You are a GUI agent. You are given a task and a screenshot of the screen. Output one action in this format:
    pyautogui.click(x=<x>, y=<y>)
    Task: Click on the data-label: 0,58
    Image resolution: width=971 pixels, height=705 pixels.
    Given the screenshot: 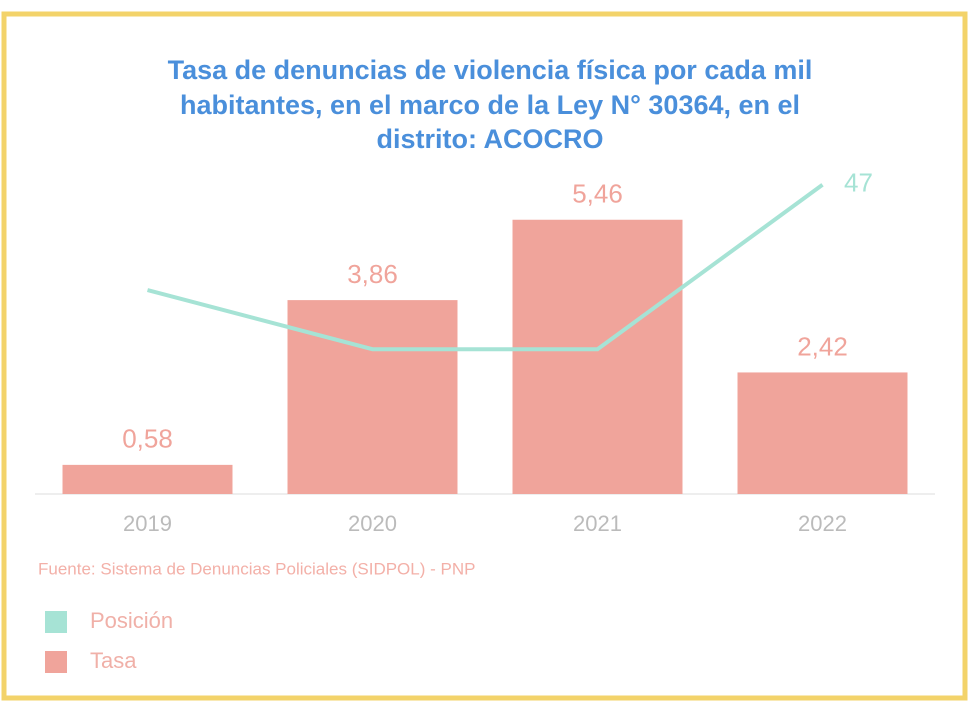 What is the action you would take?
    pyautogui.click(x=147, y=439)
    